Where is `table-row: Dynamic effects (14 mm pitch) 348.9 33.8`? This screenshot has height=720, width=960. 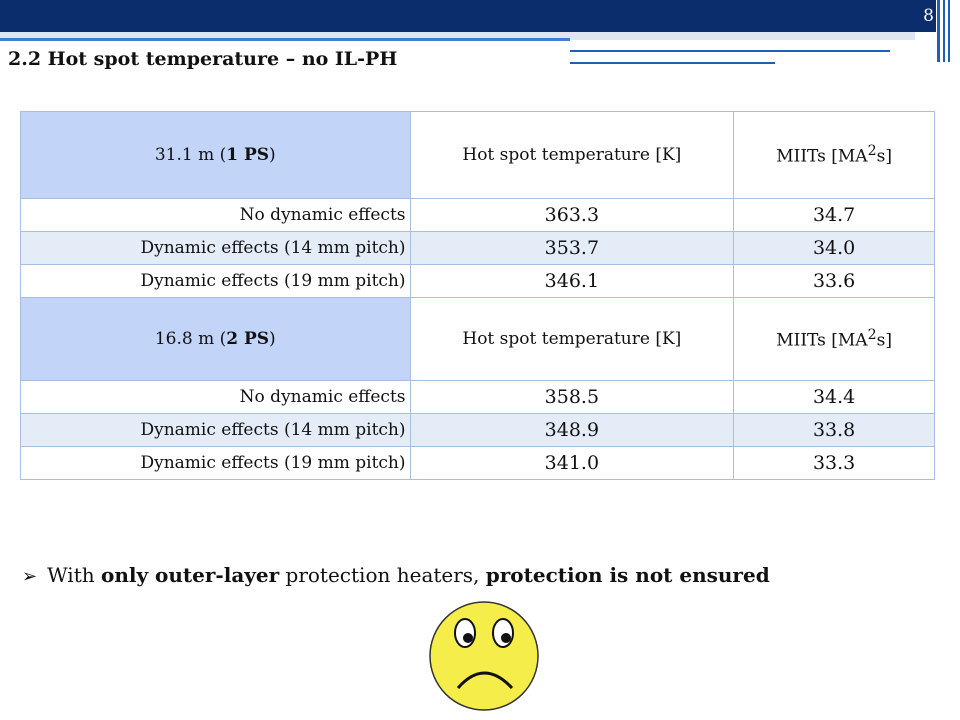
table-row: Dynamic effects (14 mm pitch) 348.9 33.8 is located at coordinates (477, 430).